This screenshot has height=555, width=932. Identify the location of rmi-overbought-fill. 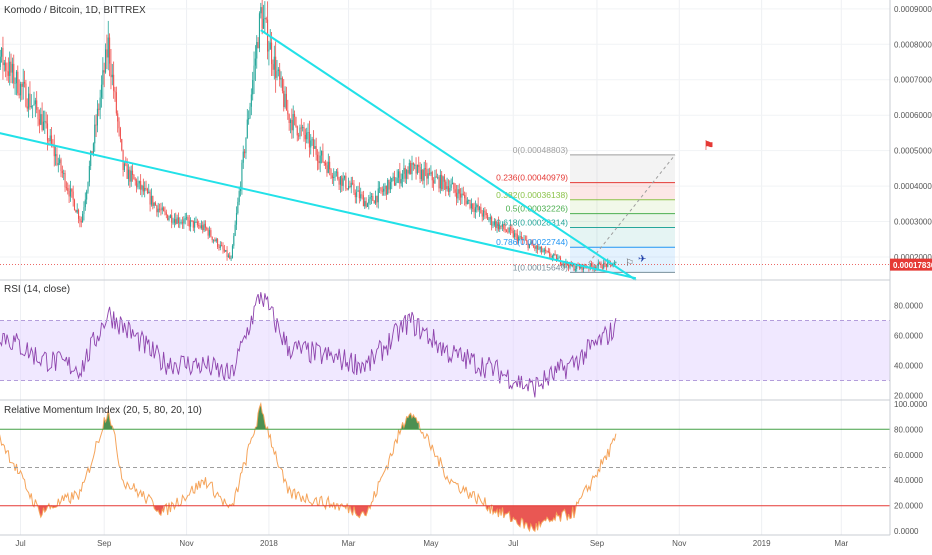
(107, 419).